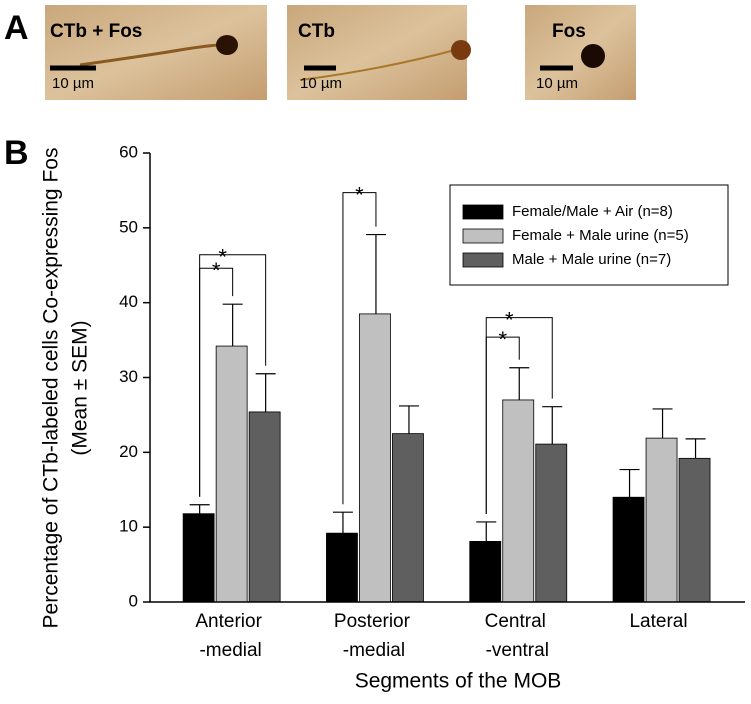 The height and width of the screenshot is (704, 751). What do you see at coordinates (133, 600) in the screenshot?
I see `y-tick-label: 0` at bounding box center [133, 600].